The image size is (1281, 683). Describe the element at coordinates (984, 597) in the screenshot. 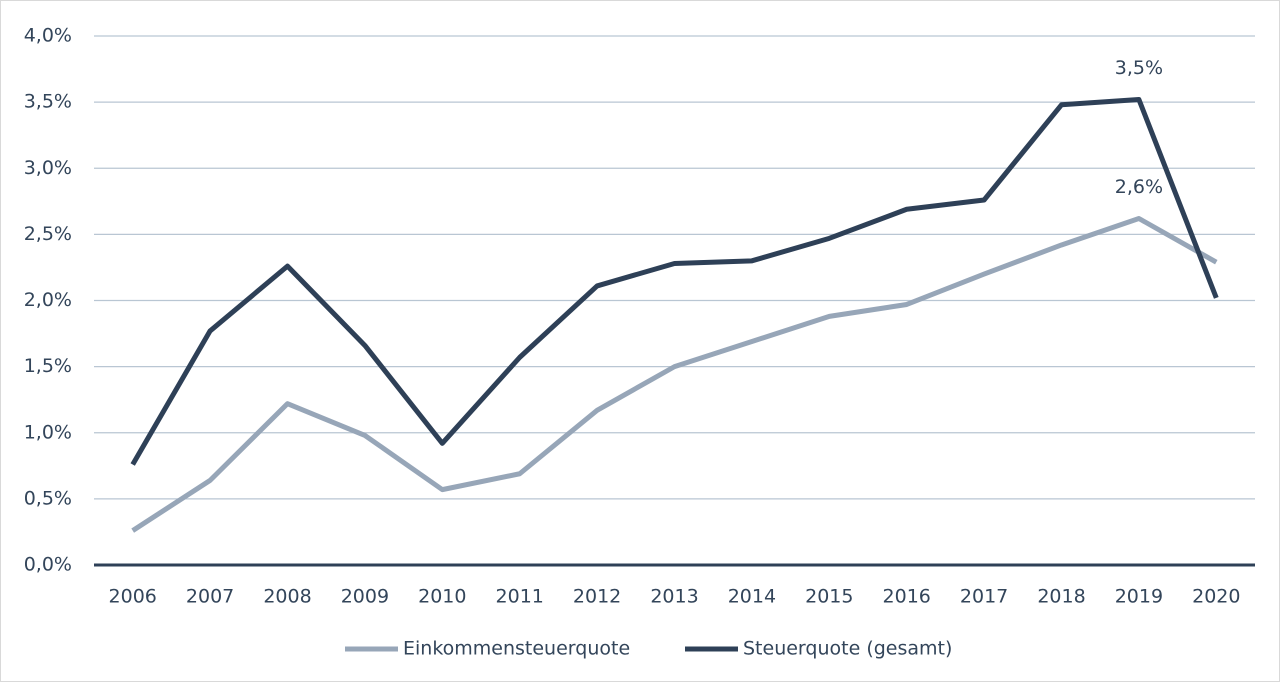

I see `x-tick-label: 2017` at that location.